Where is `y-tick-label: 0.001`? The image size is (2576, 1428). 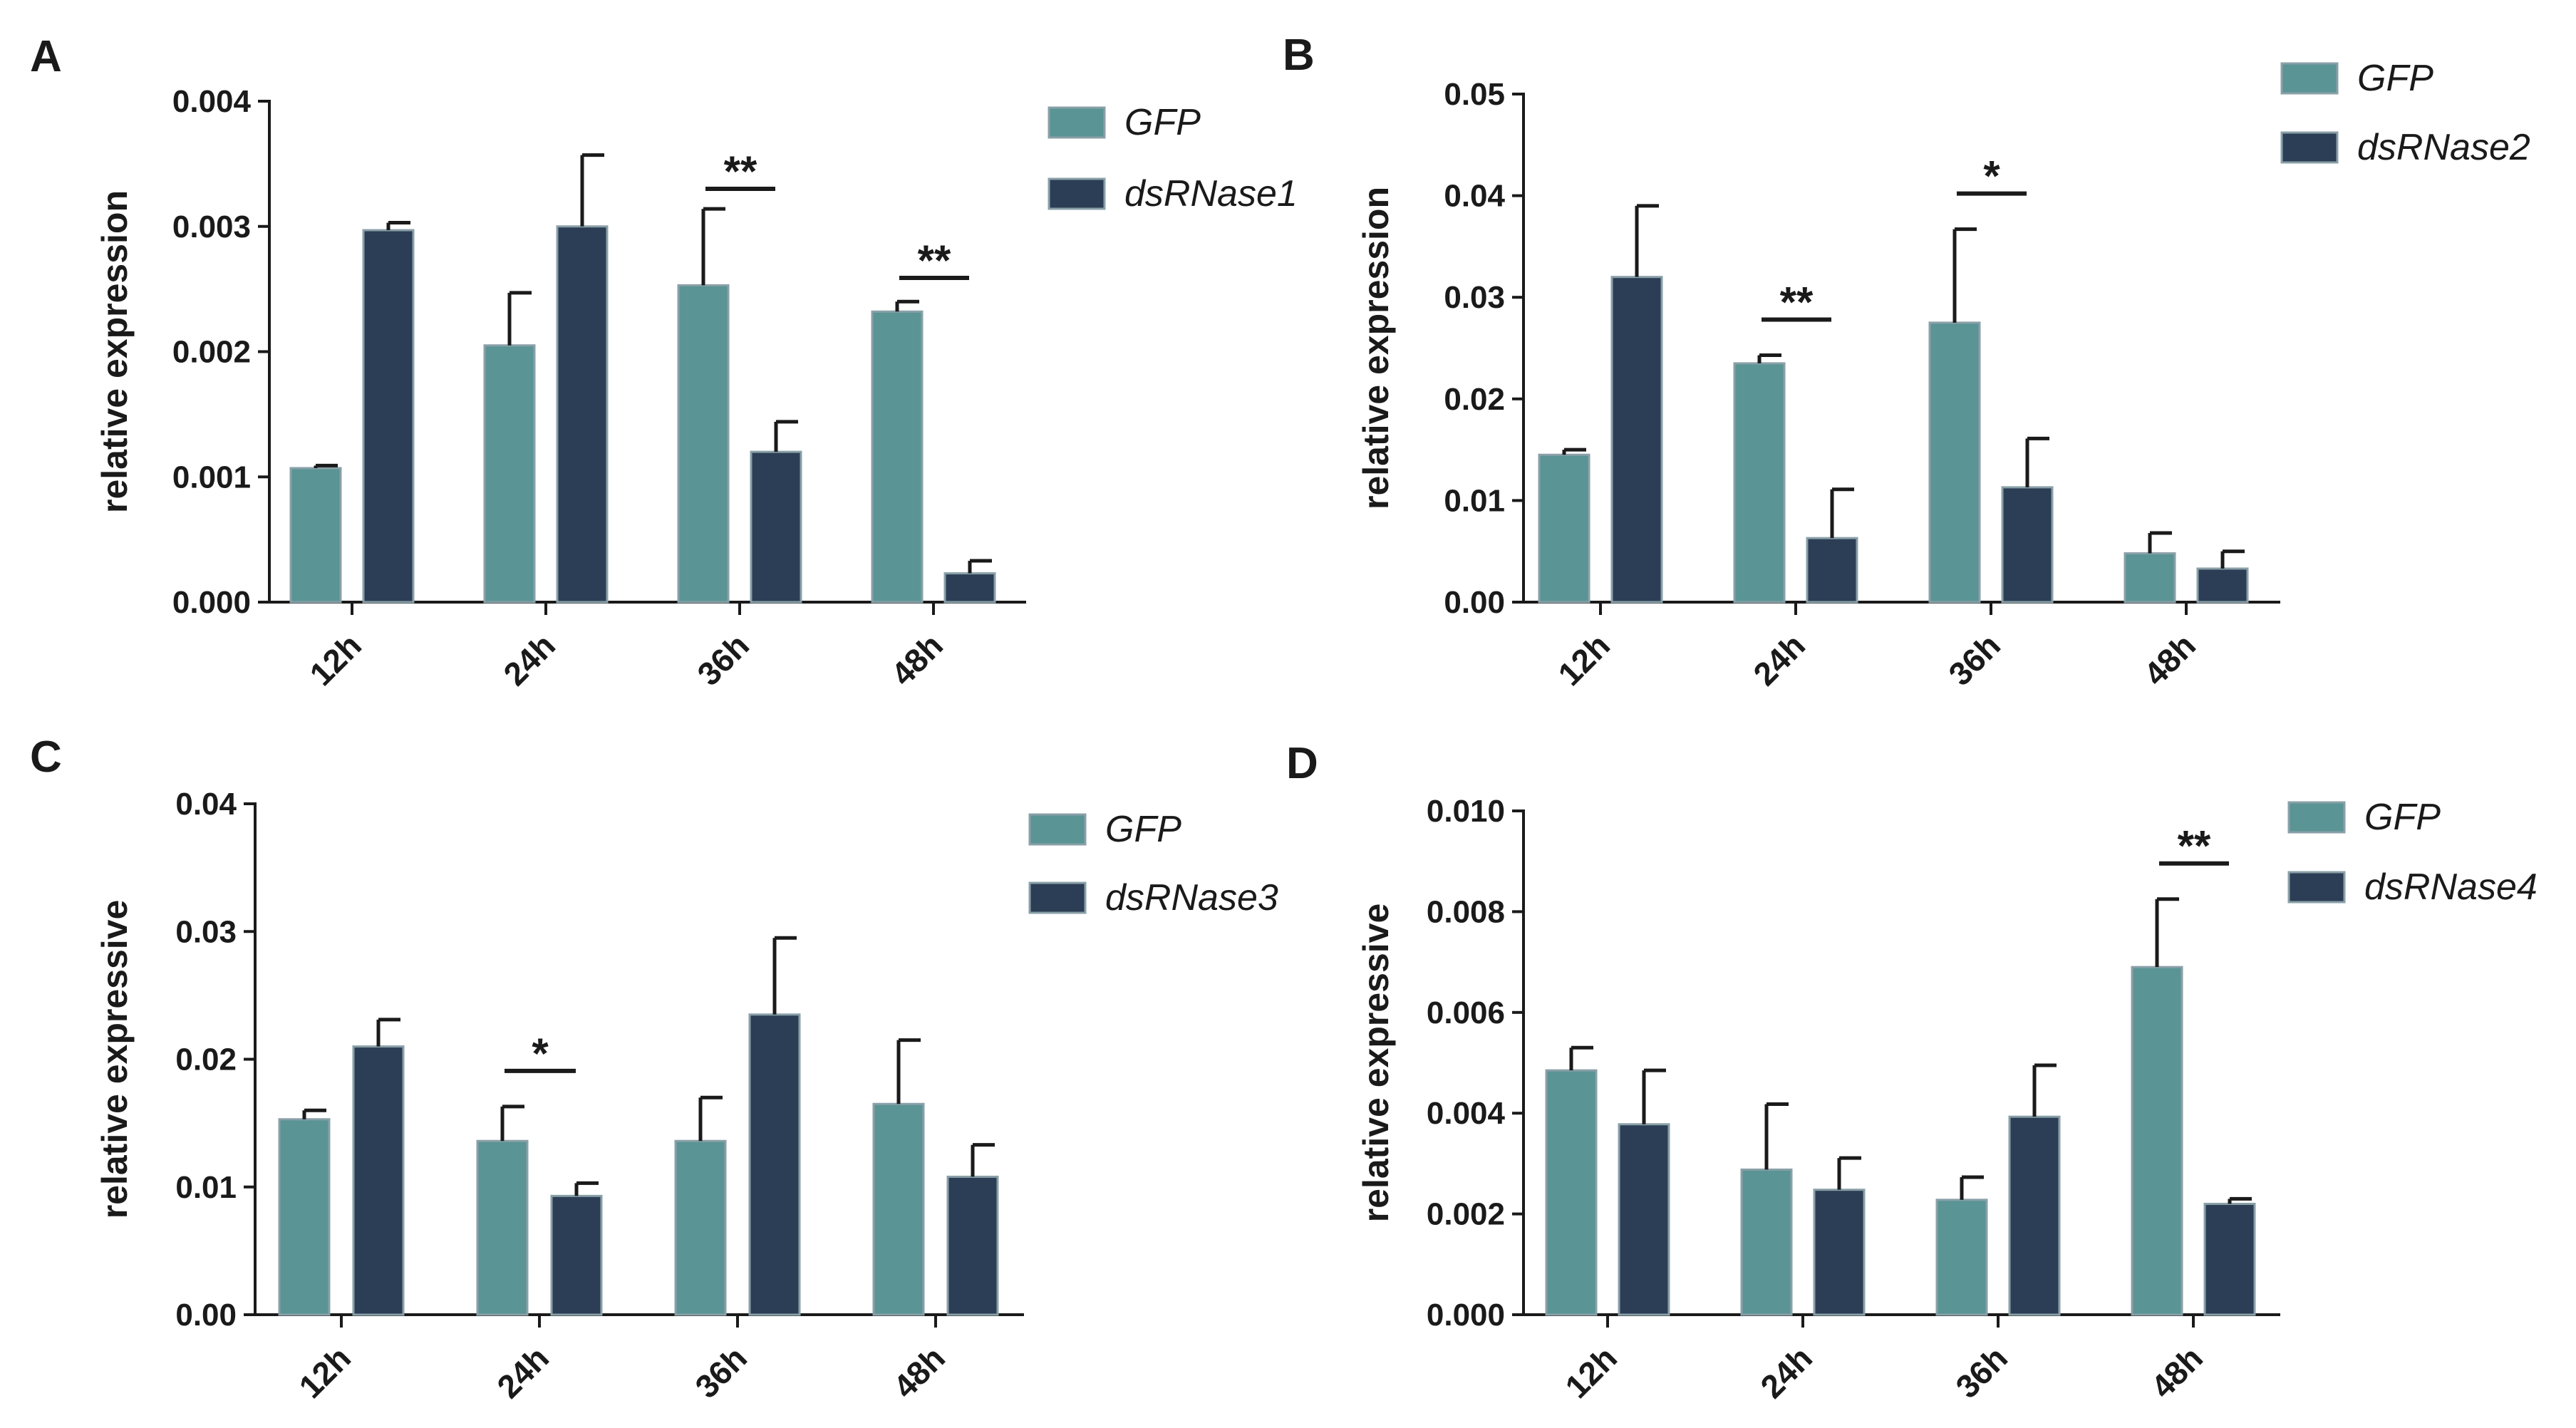 y-tick-label: 0.001 is located at coordinates (211, 477).